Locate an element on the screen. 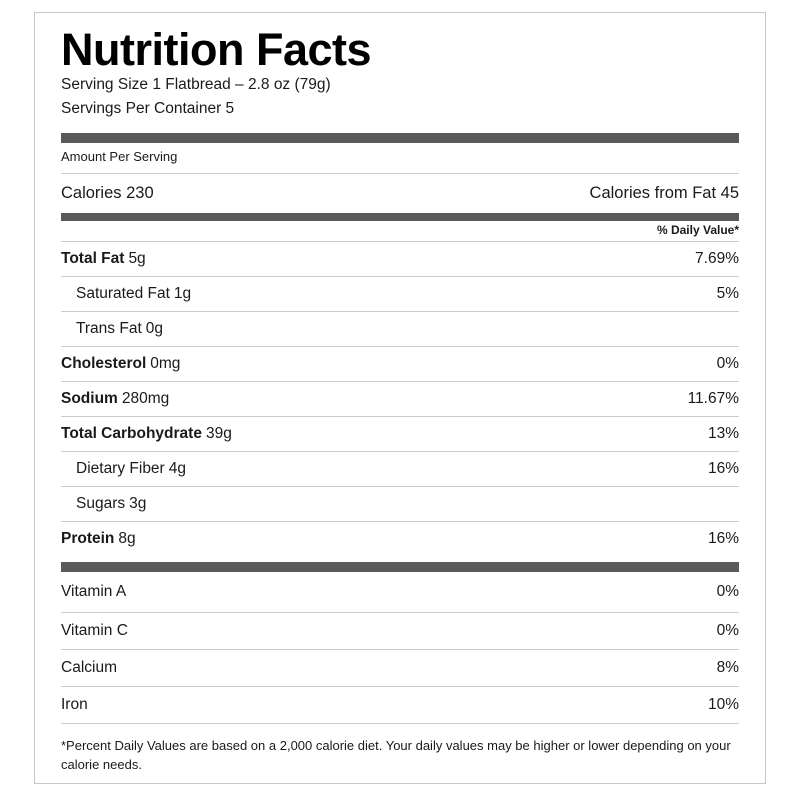 The width and height of the screenshot is (800, 800). vitamin-name: Iron is located at coordinates (74, 704).